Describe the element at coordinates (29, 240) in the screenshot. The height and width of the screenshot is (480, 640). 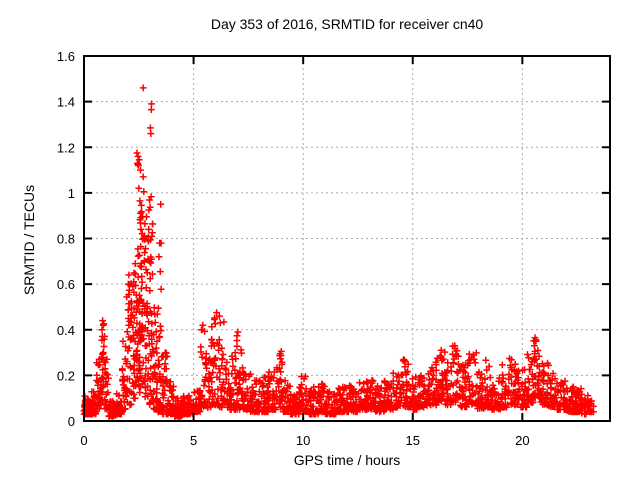
I see `y-axis-label: SRMTID / TECUs` at that location.